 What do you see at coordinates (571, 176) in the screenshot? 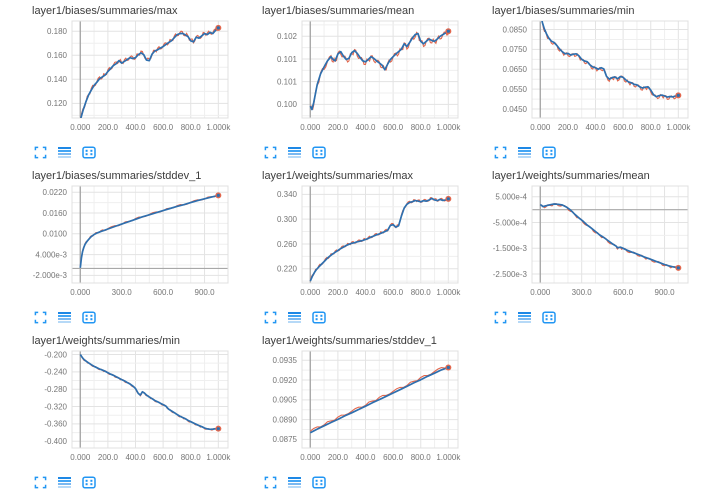
I see `chart-title: layer1/weights/summaries/mean` at bounding box center [571, 176].